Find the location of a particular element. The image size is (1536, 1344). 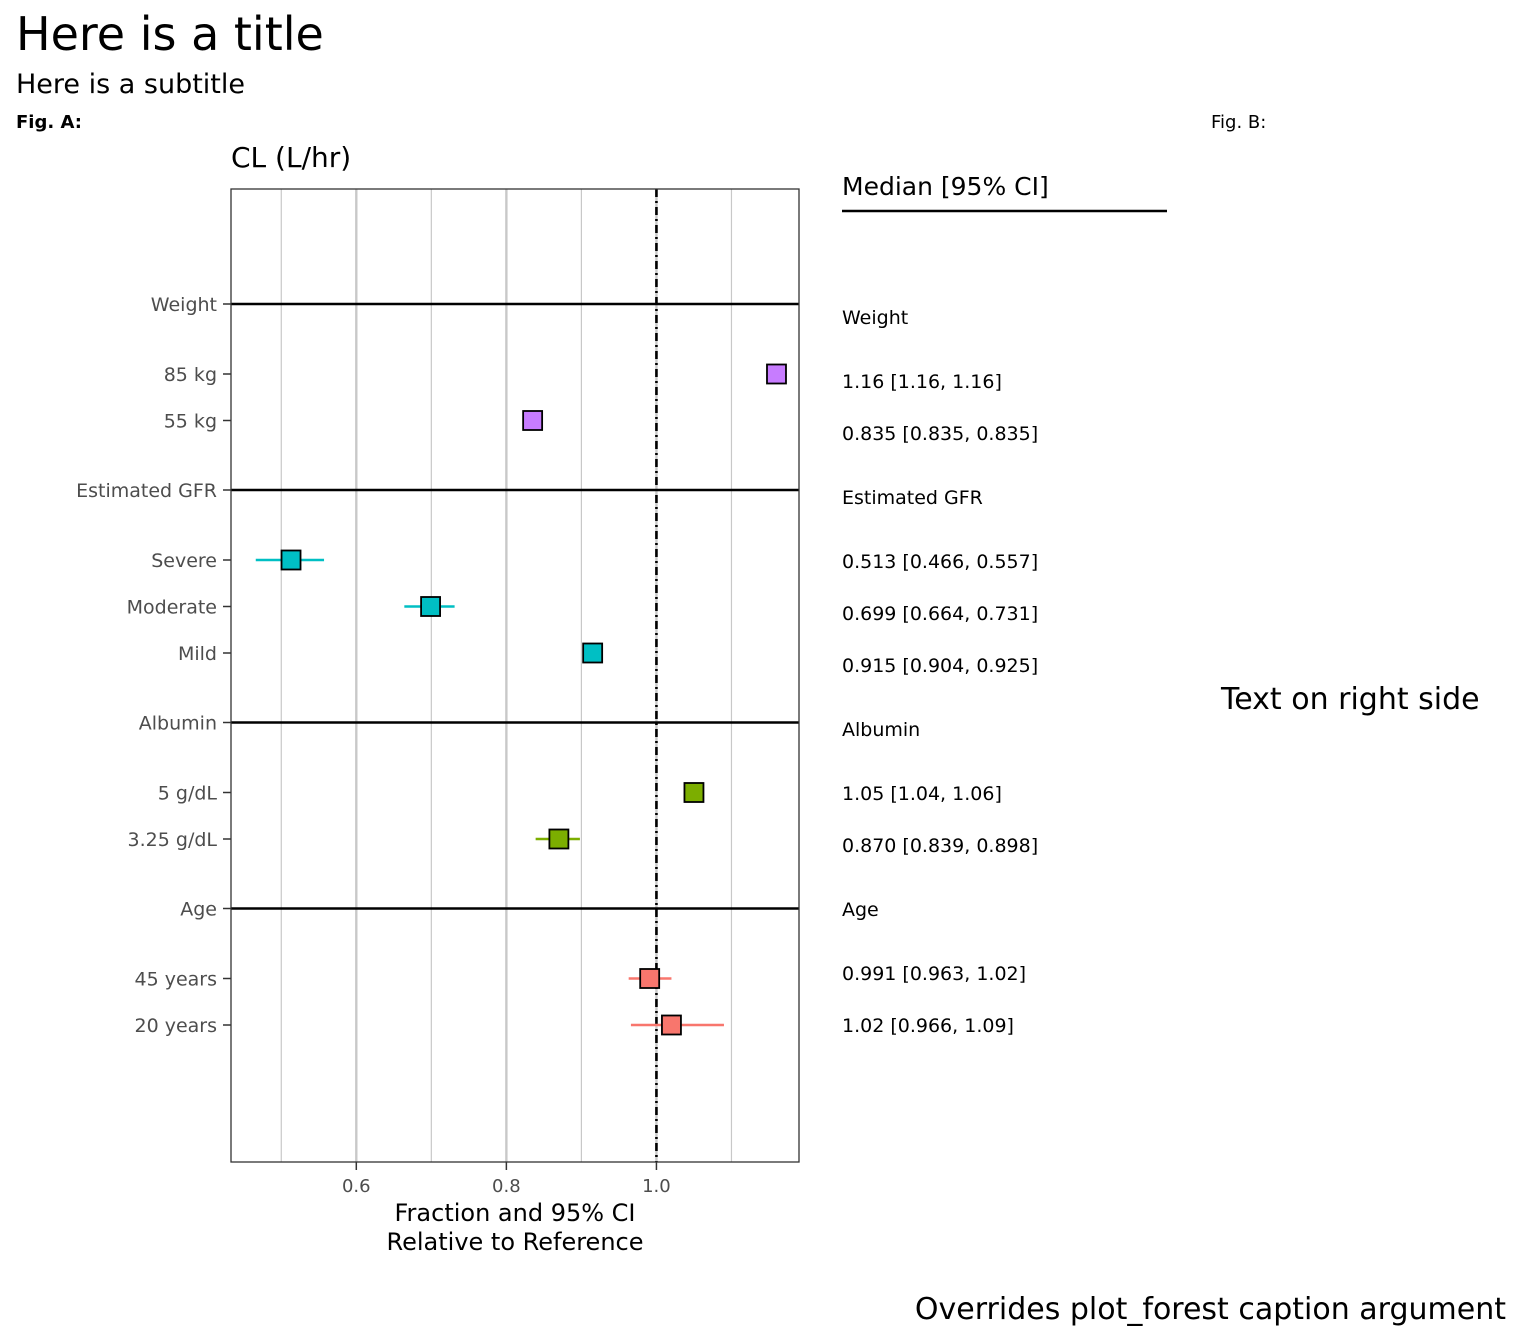

group-label: Weight is located at coordinates (184, 305).